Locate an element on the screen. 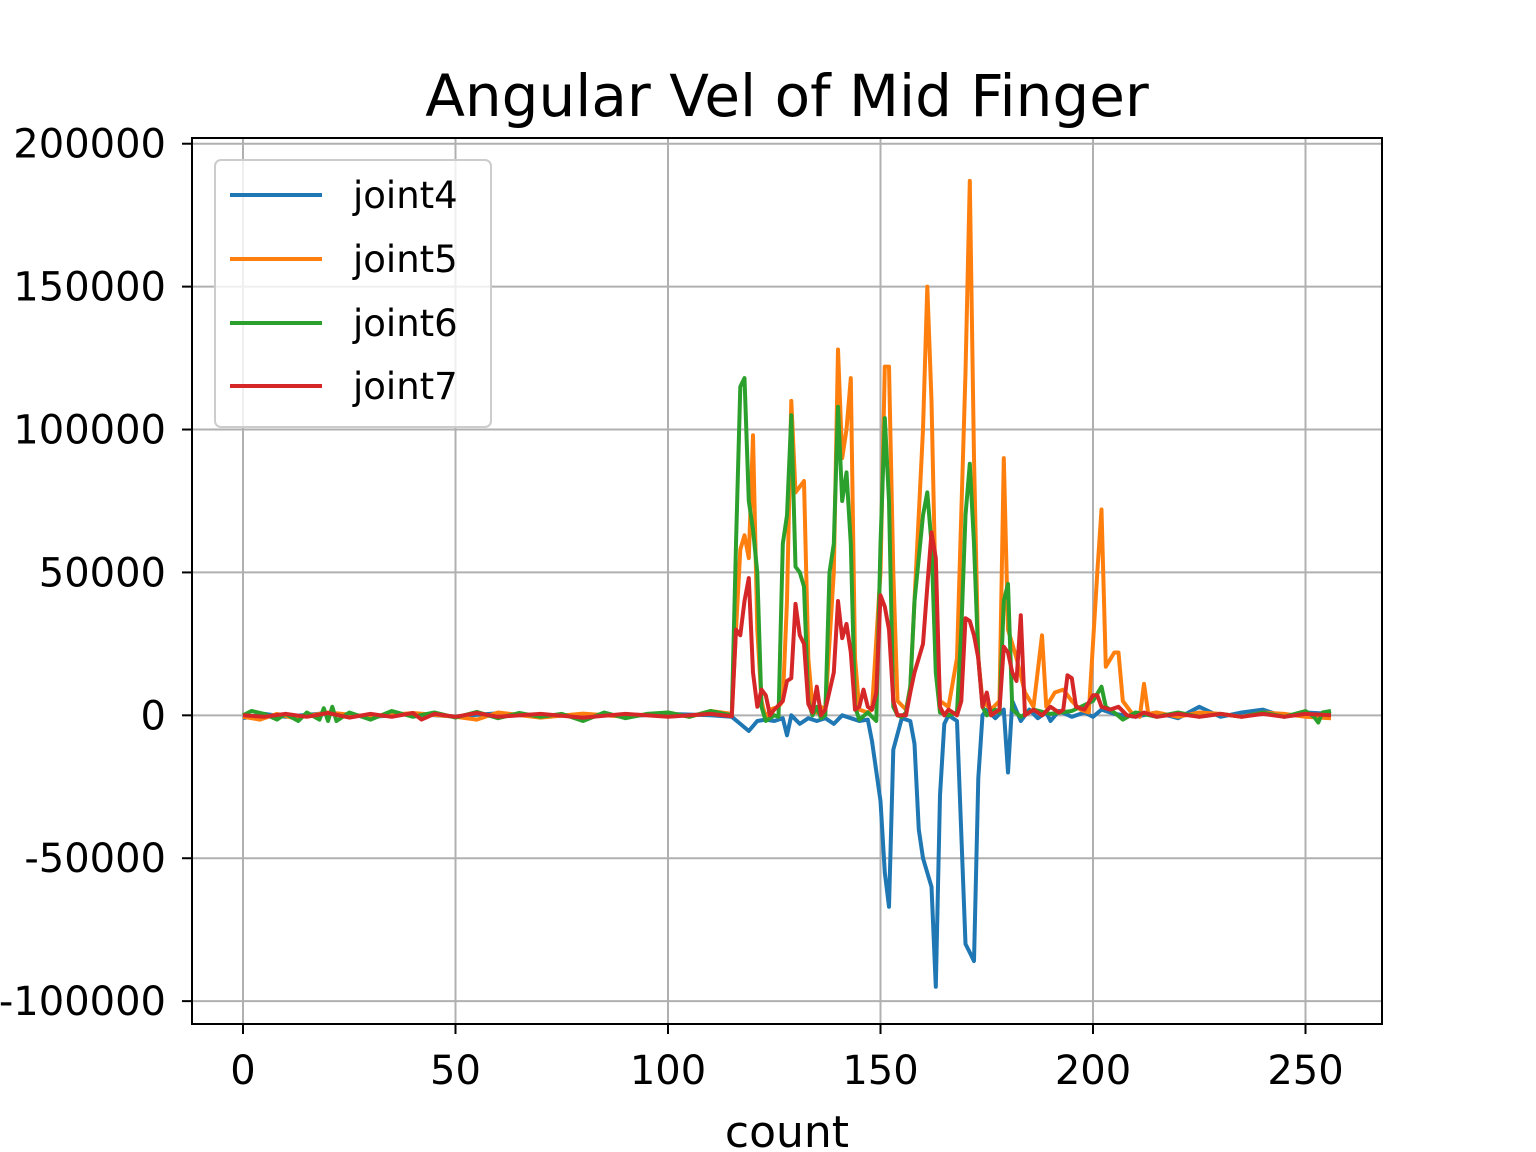 This screenshot has width=1536, height=1152. y-tick-label: 0 is located at coordinates (153, 716).